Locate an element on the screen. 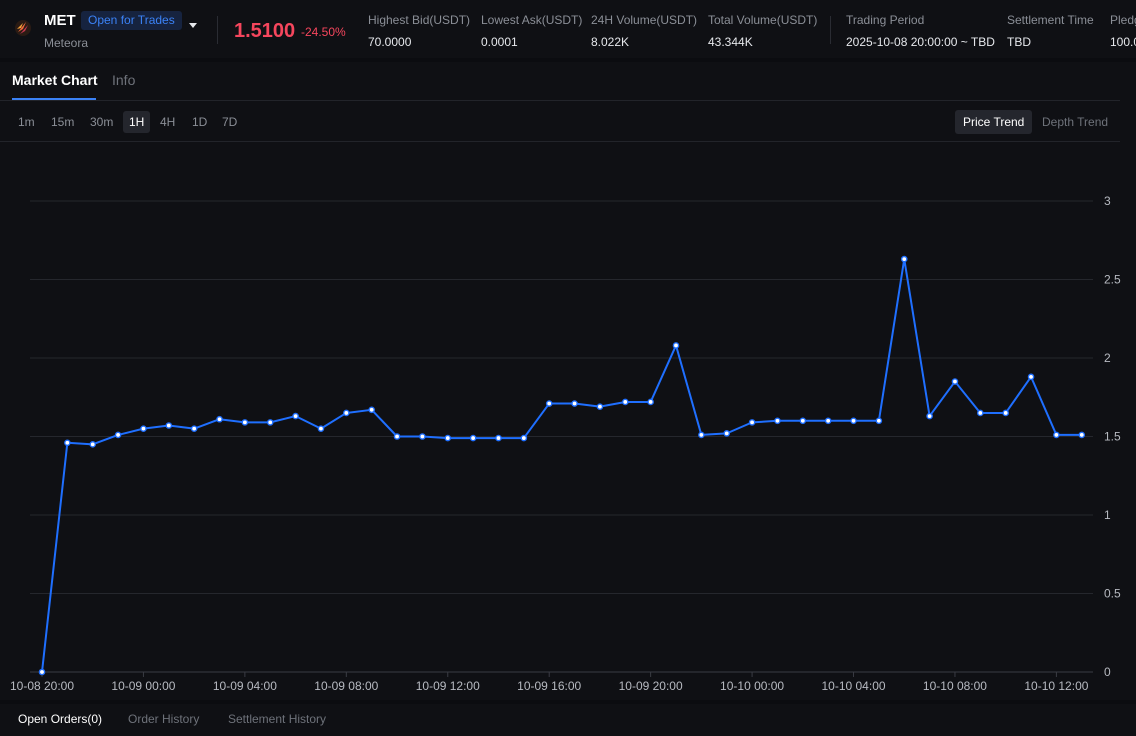 Image resolution: width=1136 pixels, height=736 pixels. stat-total-volume: Total Volume(USDT) 43.344K is located at coordinates (762, 31).